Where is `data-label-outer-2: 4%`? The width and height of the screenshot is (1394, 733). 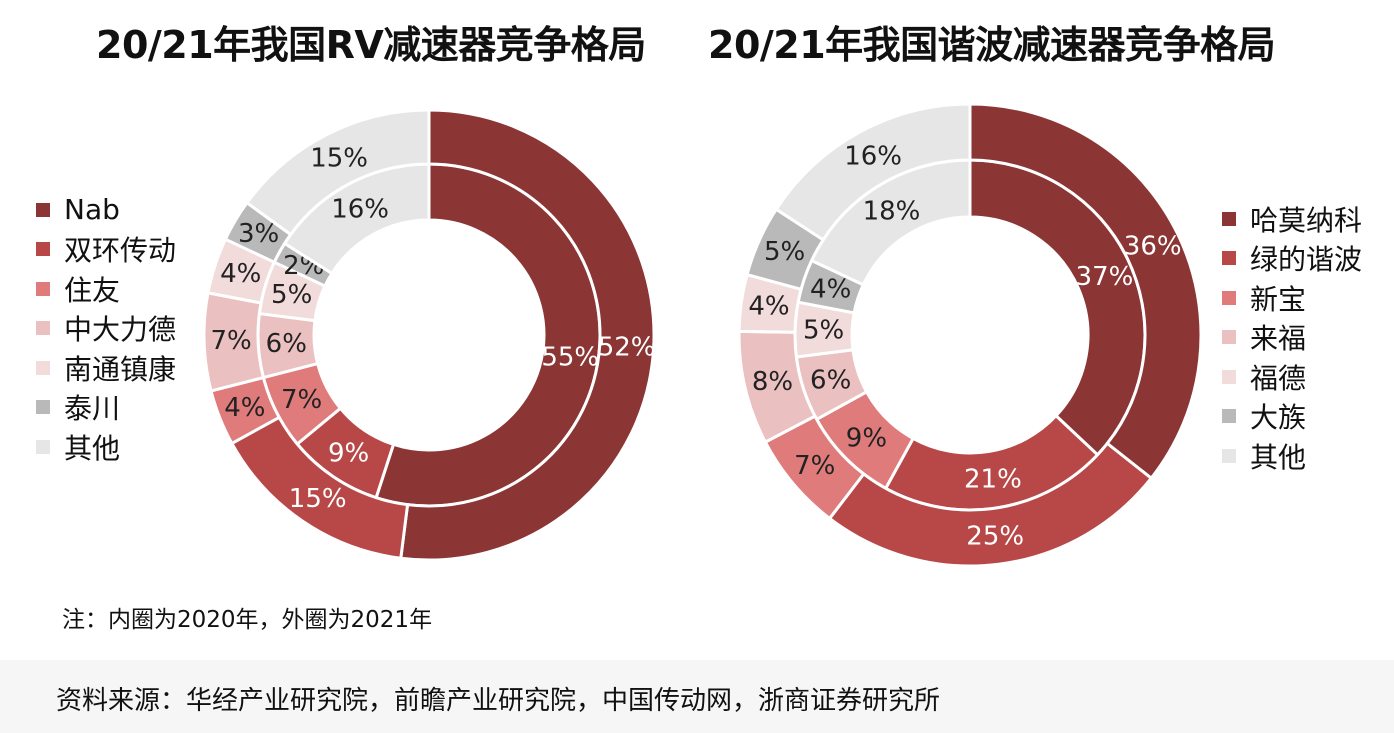
data-label-outer-2: 4% is located at coordinates (244, 408).